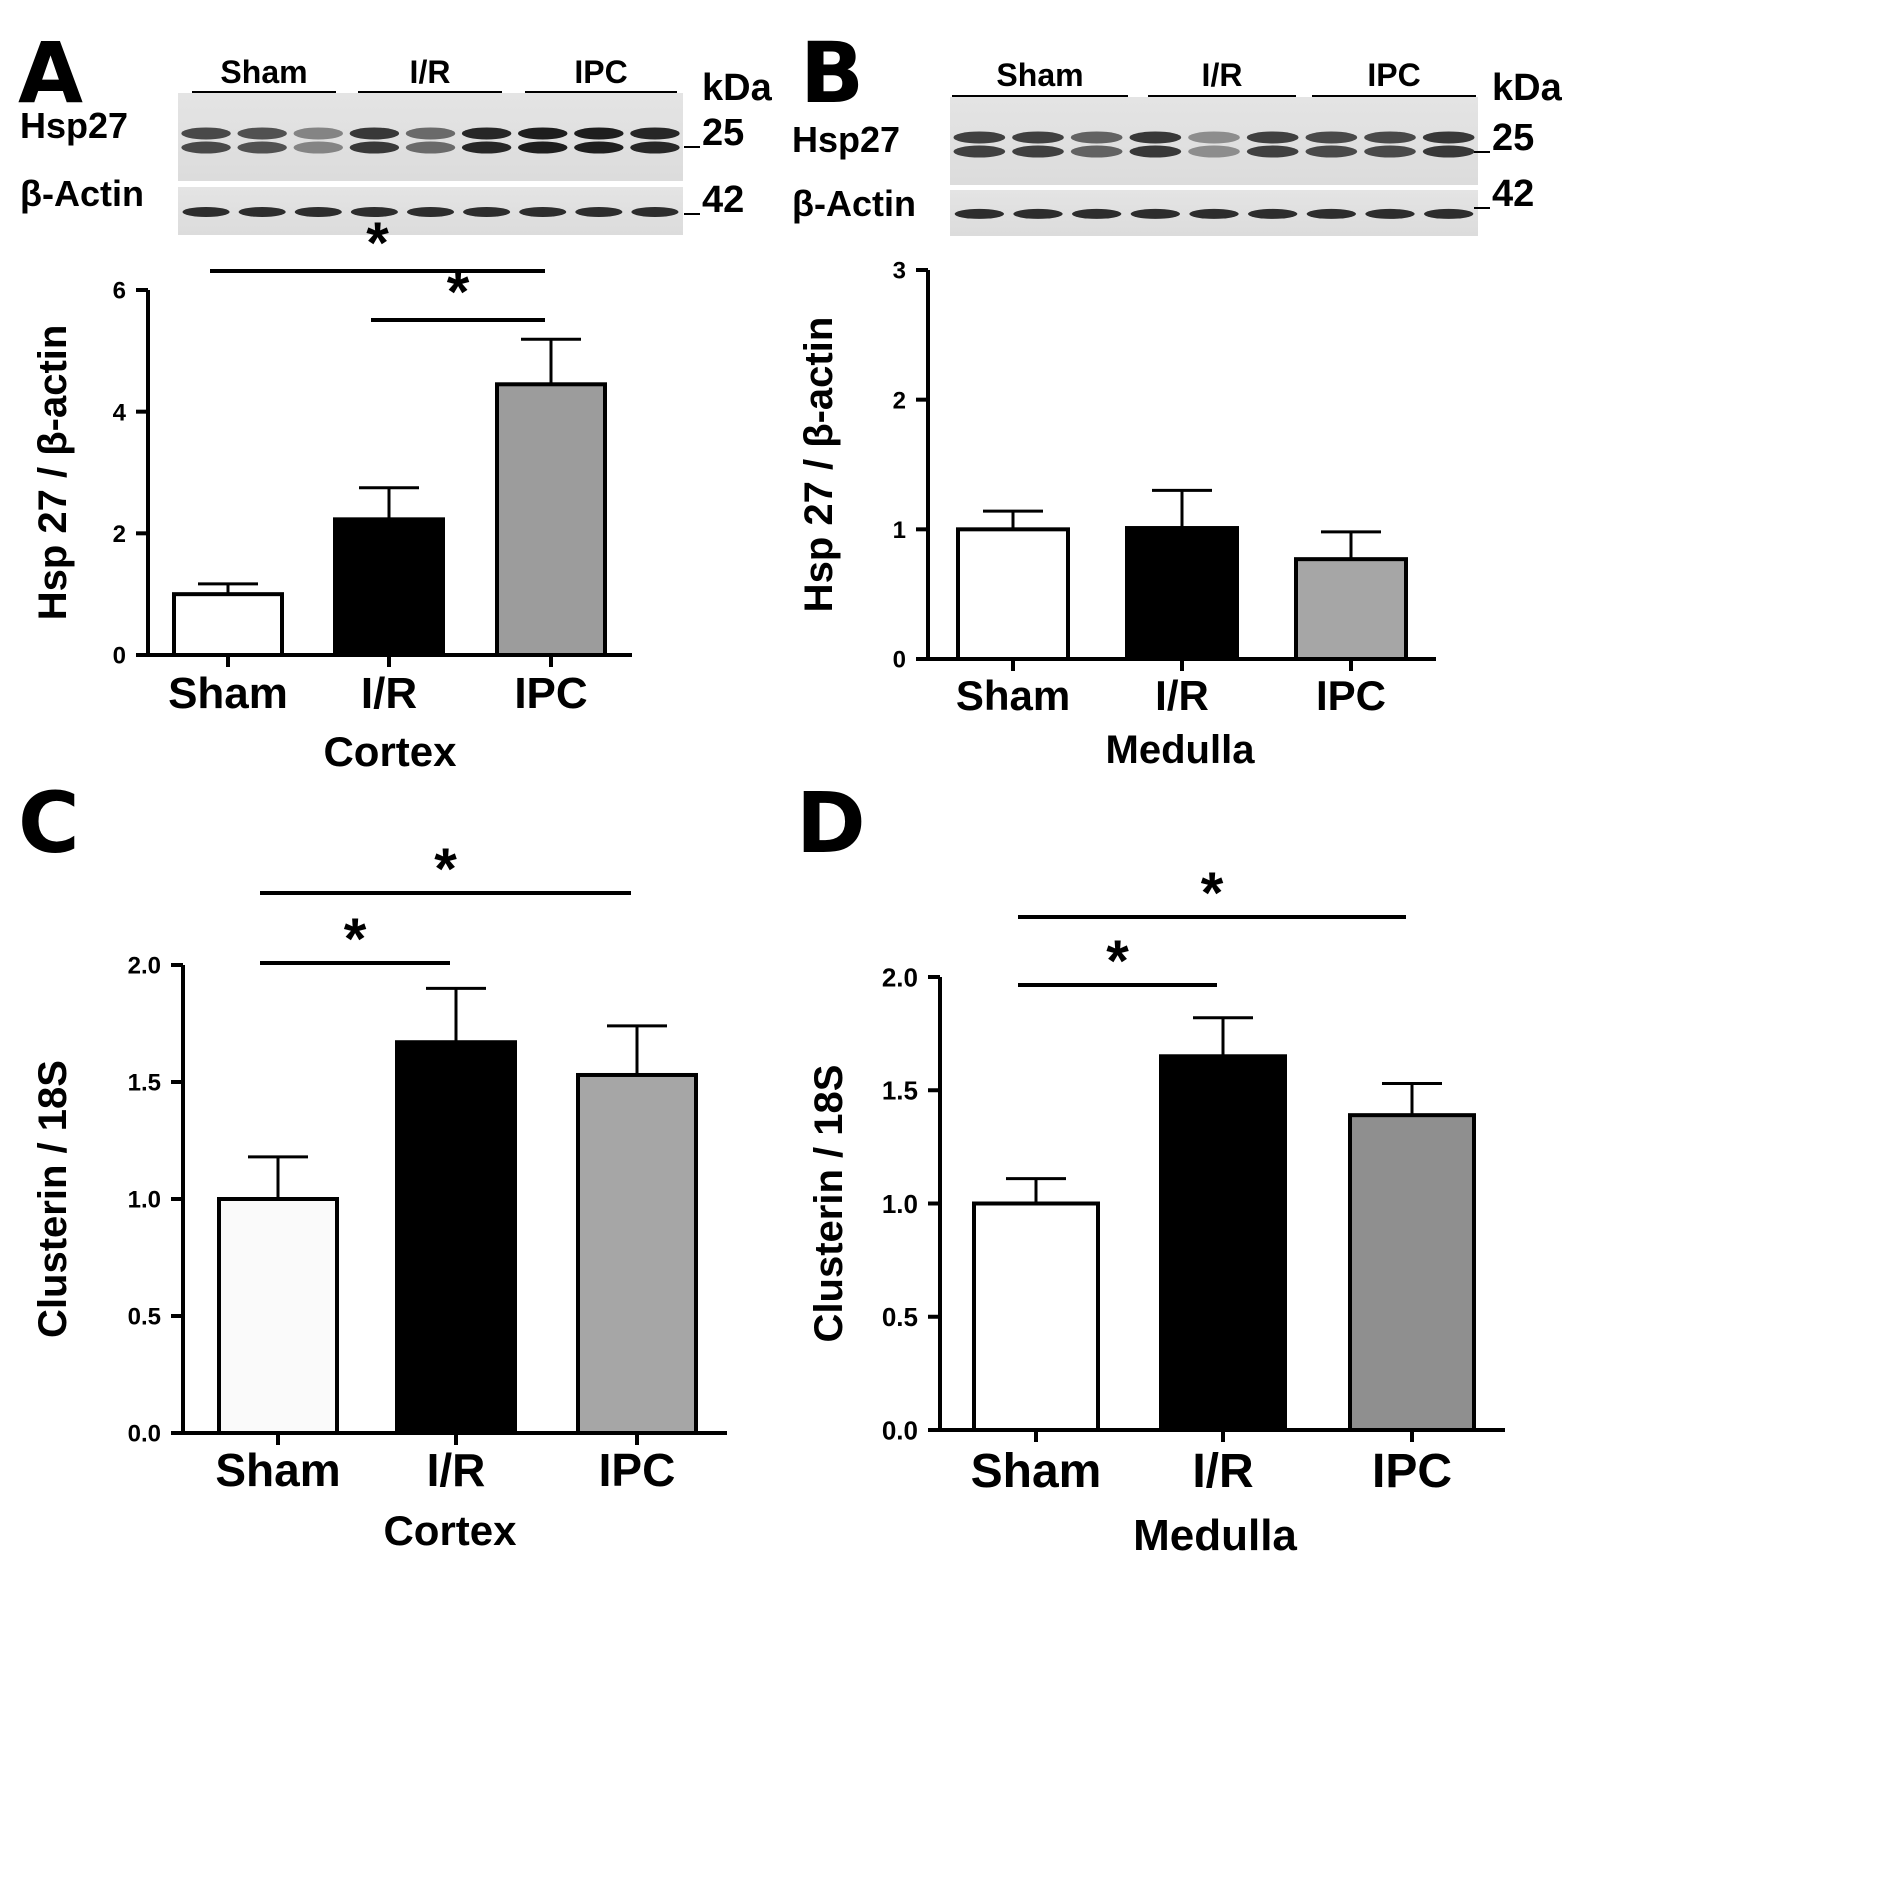 The height and width of the screenshot is (1890, 1890). Describe the element at coordinates (831, 823) in the screenshot. I see `panel-letter: D` at that location.